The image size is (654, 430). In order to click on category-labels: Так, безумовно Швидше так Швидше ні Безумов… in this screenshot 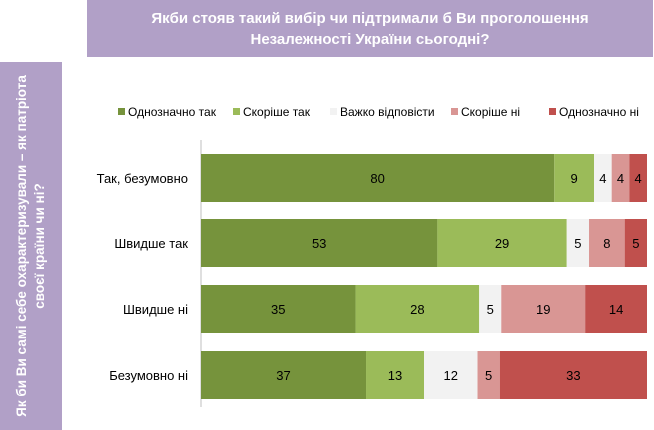, I will do `click(143, 277)`.